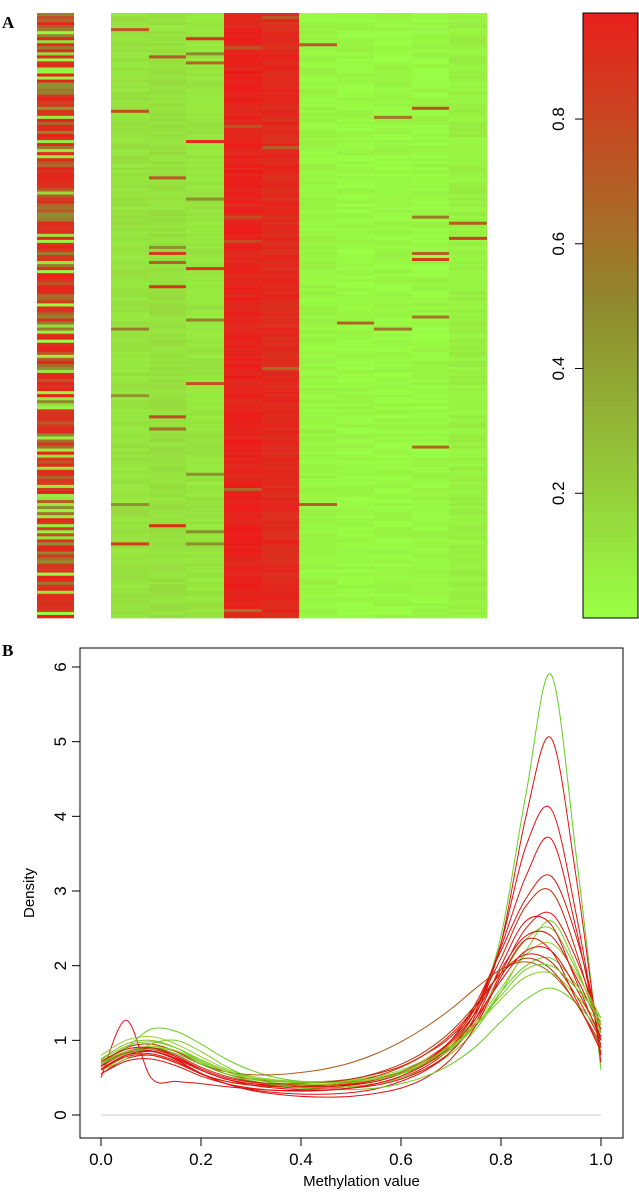  What do you see at coordinates (351, 1020) in the screenshot?
I see `density-line` at bounding box center [351, 1020].